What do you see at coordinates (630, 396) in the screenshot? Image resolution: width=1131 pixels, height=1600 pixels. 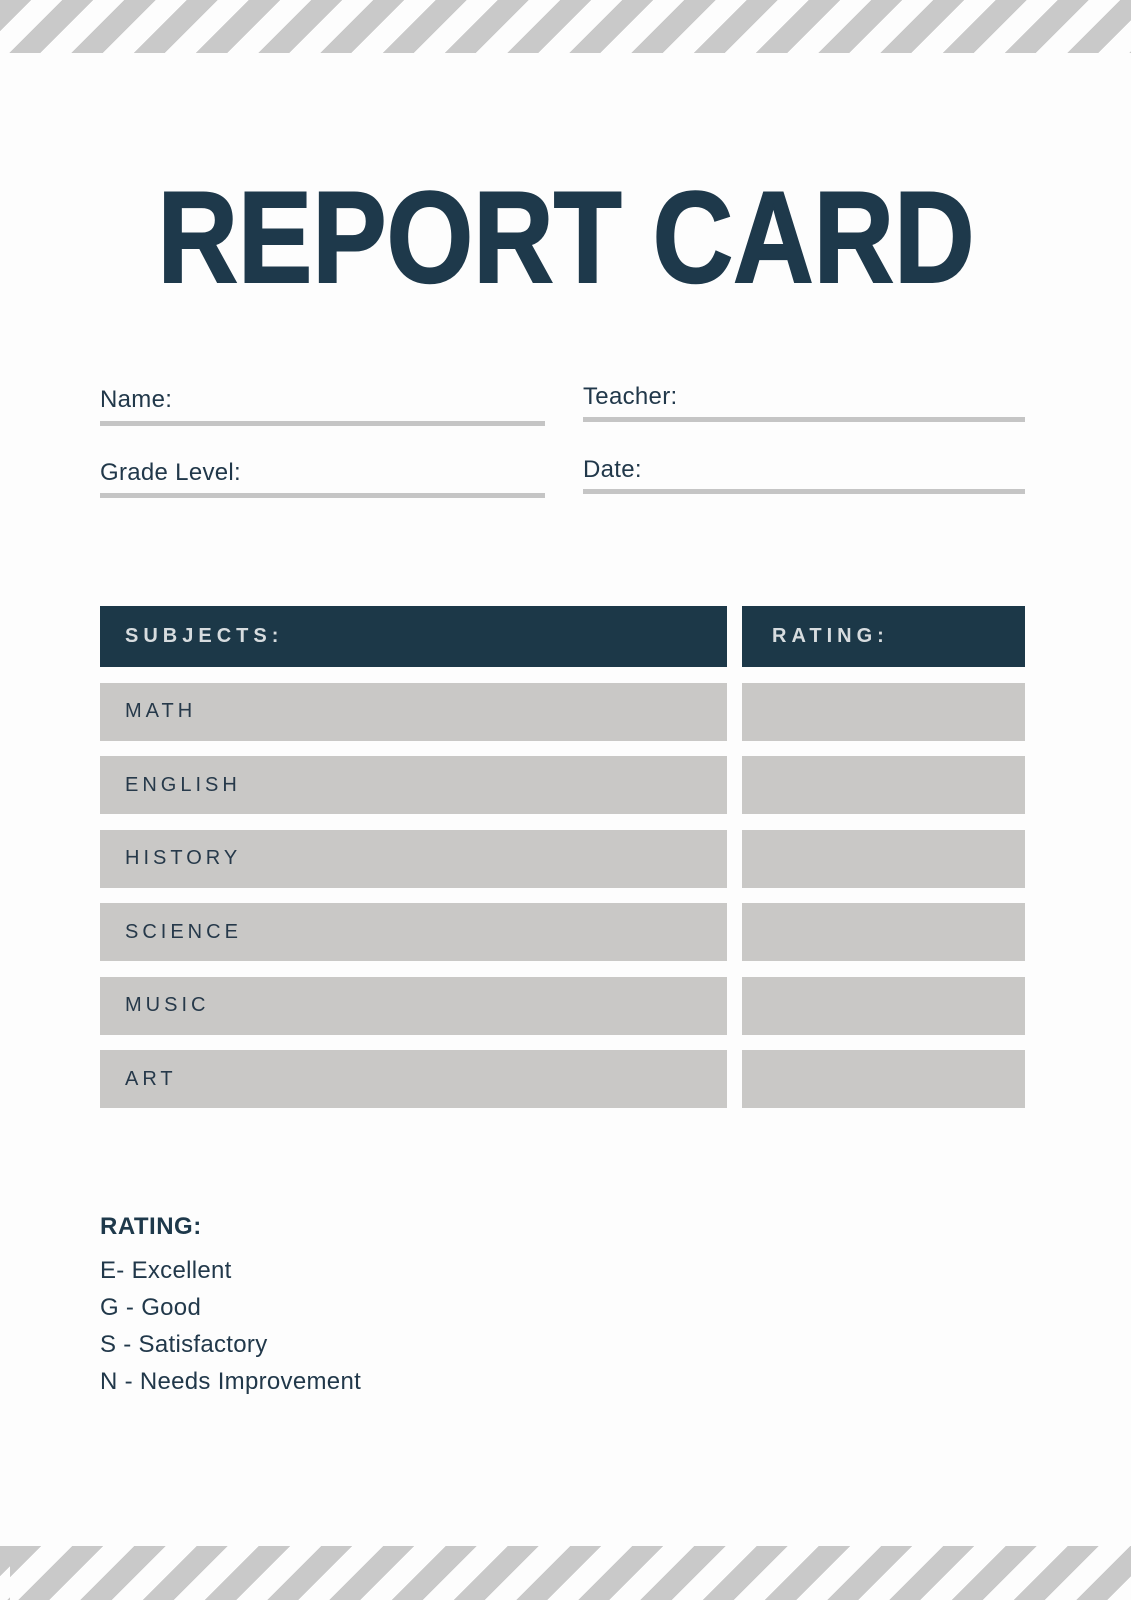 I see `teacher-field-label: Teacher:` at bounding box center [630, 396].